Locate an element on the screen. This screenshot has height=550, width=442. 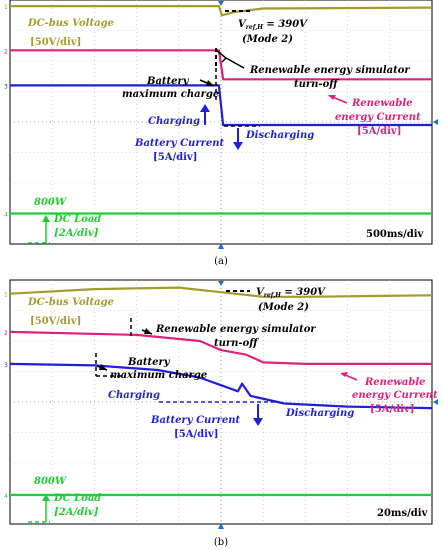
discharging-label-a: Discharging is located at coordinates (279, 135).